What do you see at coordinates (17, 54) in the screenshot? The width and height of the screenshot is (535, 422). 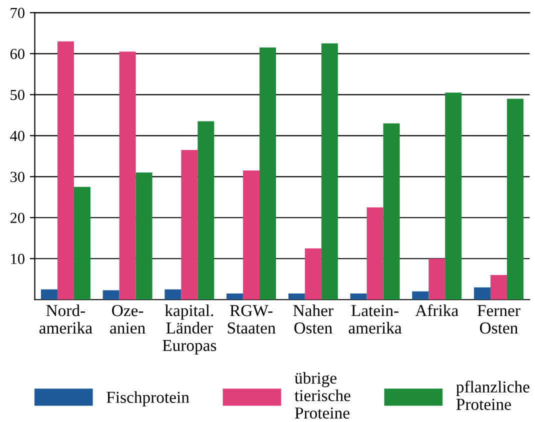 I see `y-tick-label: 60` at bounding box center [17, 54].